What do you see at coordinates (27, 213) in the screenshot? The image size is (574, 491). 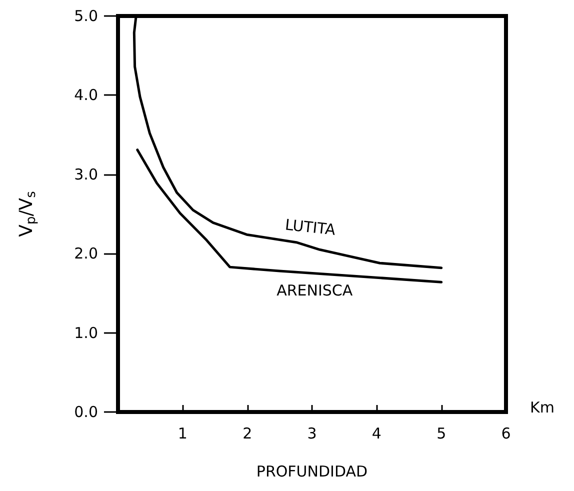 I see `y-axis-title: Vp/Vs` at bounding box center [27, 213].